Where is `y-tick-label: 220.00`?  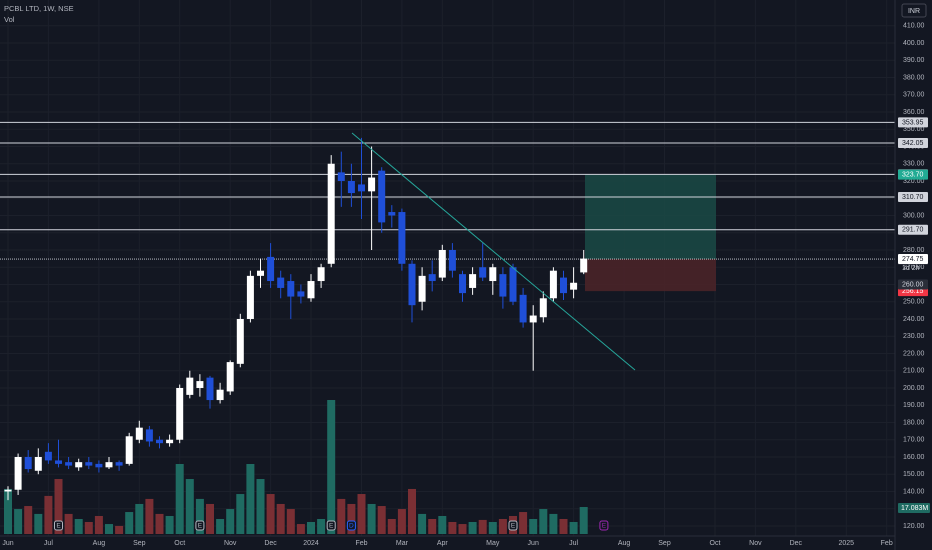
y-tick-label: 220.00 is located at coordinates (914, 353).